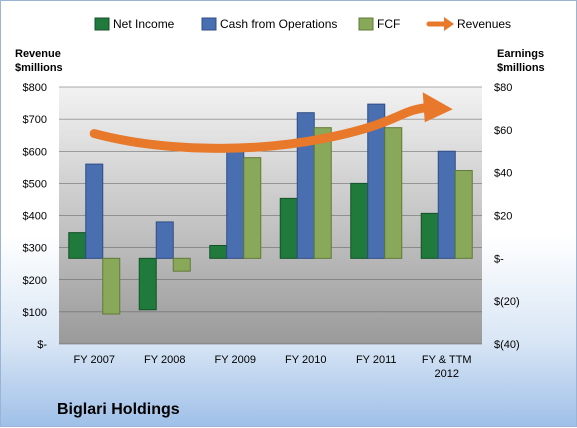 The width and height of the screenshot is (577, 428). What do you see at coordinates (437, 107) in the screenshot?
I see `revenue-trend-arrowhead` at bounding box center [437, 107].